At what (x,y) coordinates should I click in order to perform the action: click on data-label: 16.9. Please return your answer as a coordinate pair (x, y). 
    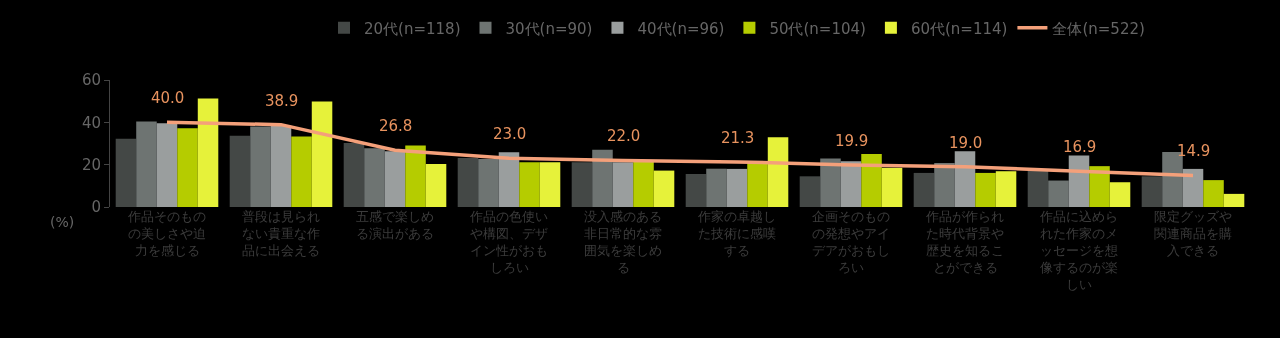
    Looking at the image, I should click on (1080, 147).